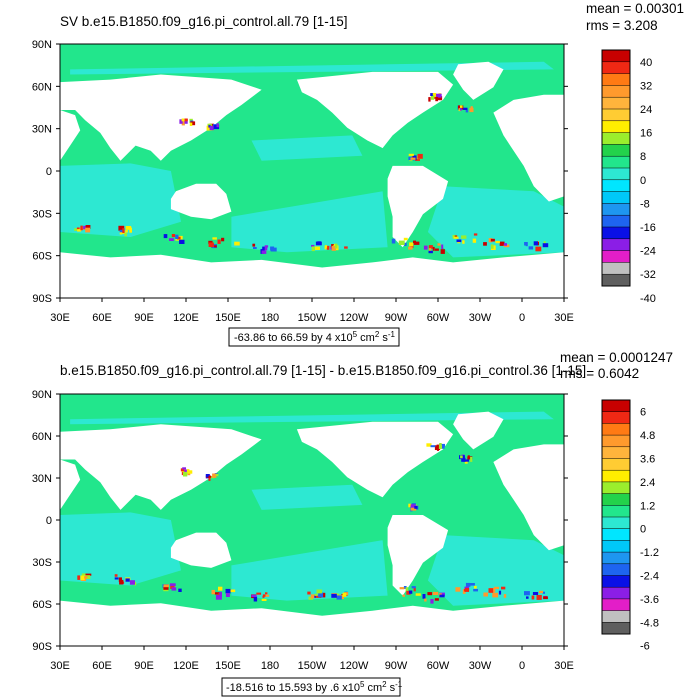 This screenshot has height=700, width=700. What do you see at coordinates (648, 252) in the screenshot?
I see `colorbar-label: -24` at bounding box center [648, 252].